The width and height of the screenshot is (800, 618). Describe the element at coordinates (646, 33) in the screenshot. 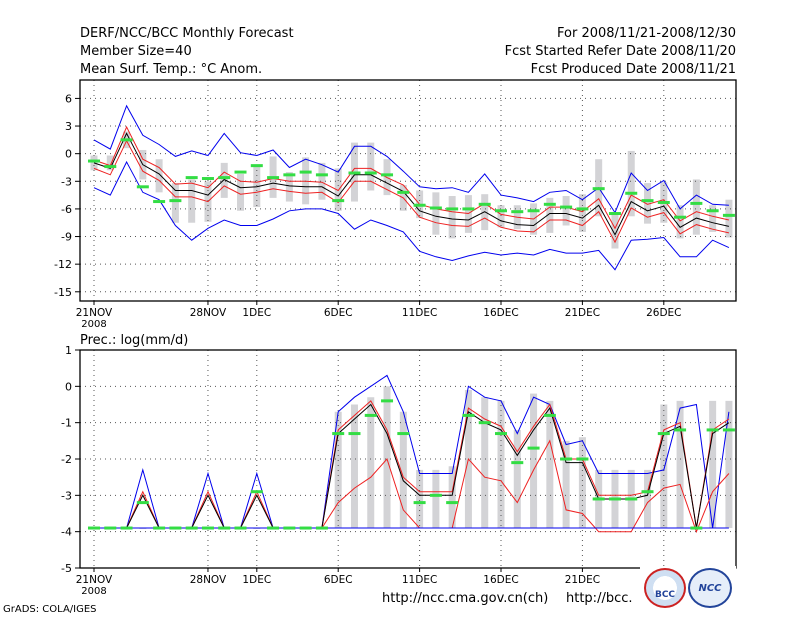

I see `forecast-period: For 2008/11/21-2008/12/30` at that location.